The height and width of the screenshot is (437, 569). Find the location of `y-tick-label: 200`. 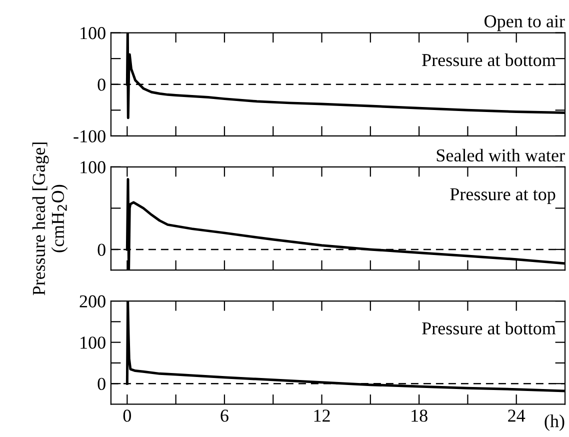

y-tick-label: 200 is located at coordinates (93, 301).